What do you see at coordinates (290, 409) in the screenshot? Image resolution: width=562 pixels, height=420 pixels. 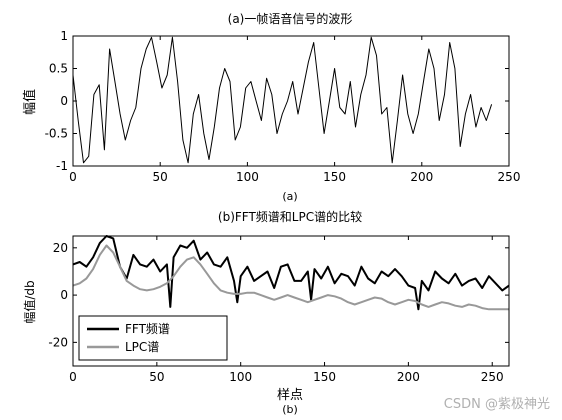 I see `panel-b-xsublabel: (b)` at bounding box center [290, 409].